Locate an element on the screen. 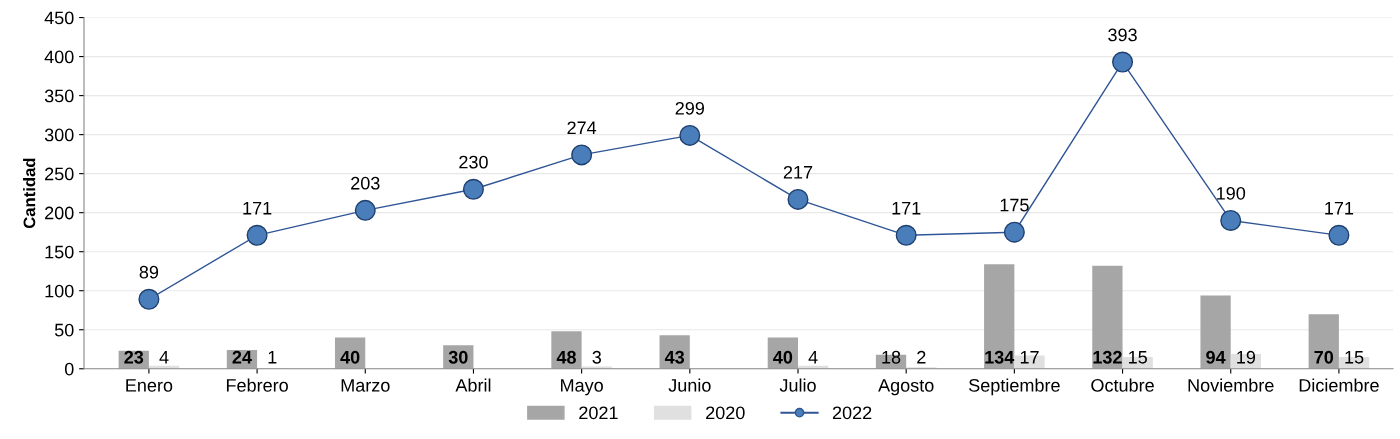  y-tick-label: 250 is located at coordinates (59, 174).